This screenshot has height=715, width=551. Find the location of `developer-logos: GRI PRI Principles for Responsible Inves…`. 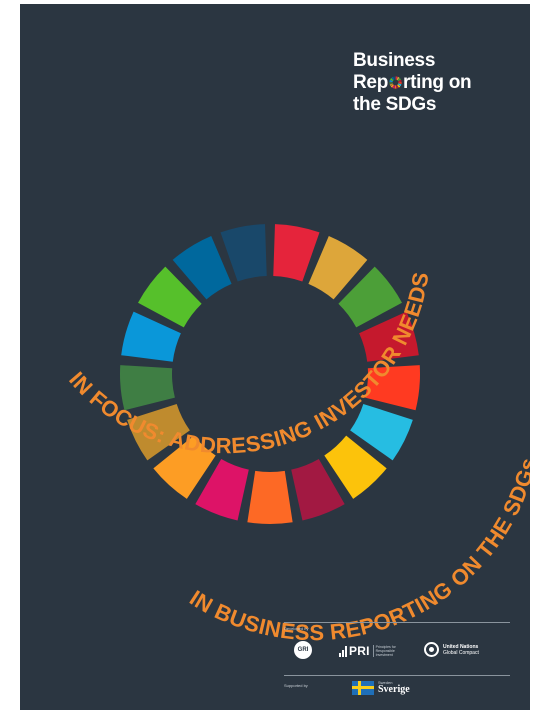

developer-logos: GRI PRI Principles for Responsible Inves… is located at coordinates (397, 653).